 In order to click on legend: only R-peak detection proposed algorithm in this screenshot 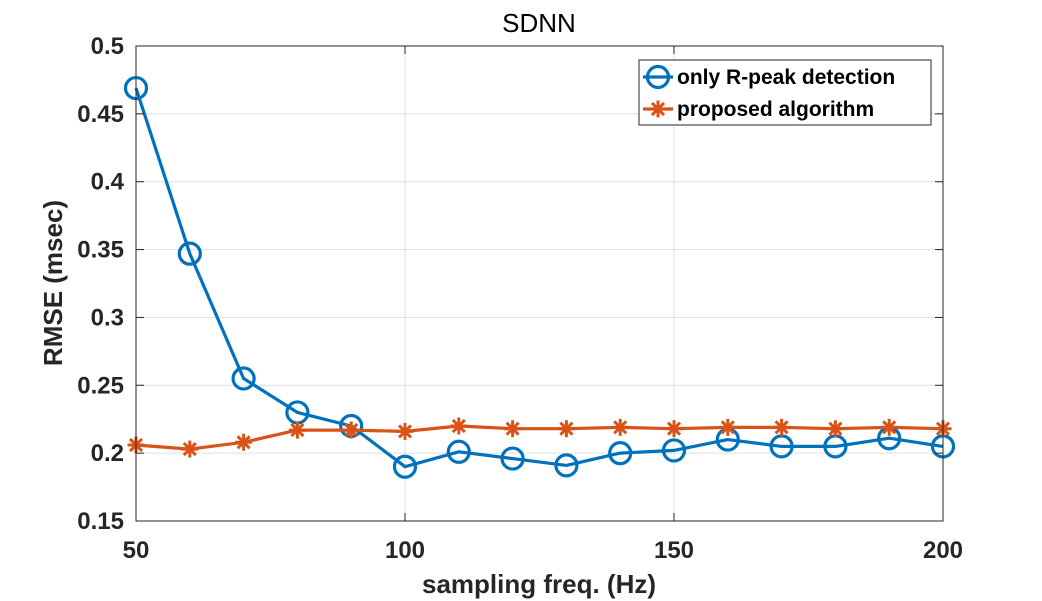, I will do `click(785, 92)`.